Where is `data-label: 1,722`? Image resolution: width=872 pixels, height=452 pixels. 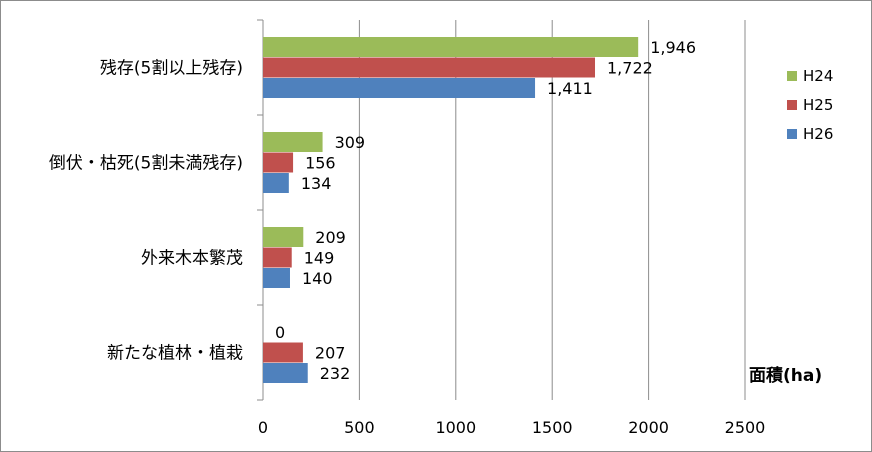
data-label: 1,722 is located at coordinates (630, 68).